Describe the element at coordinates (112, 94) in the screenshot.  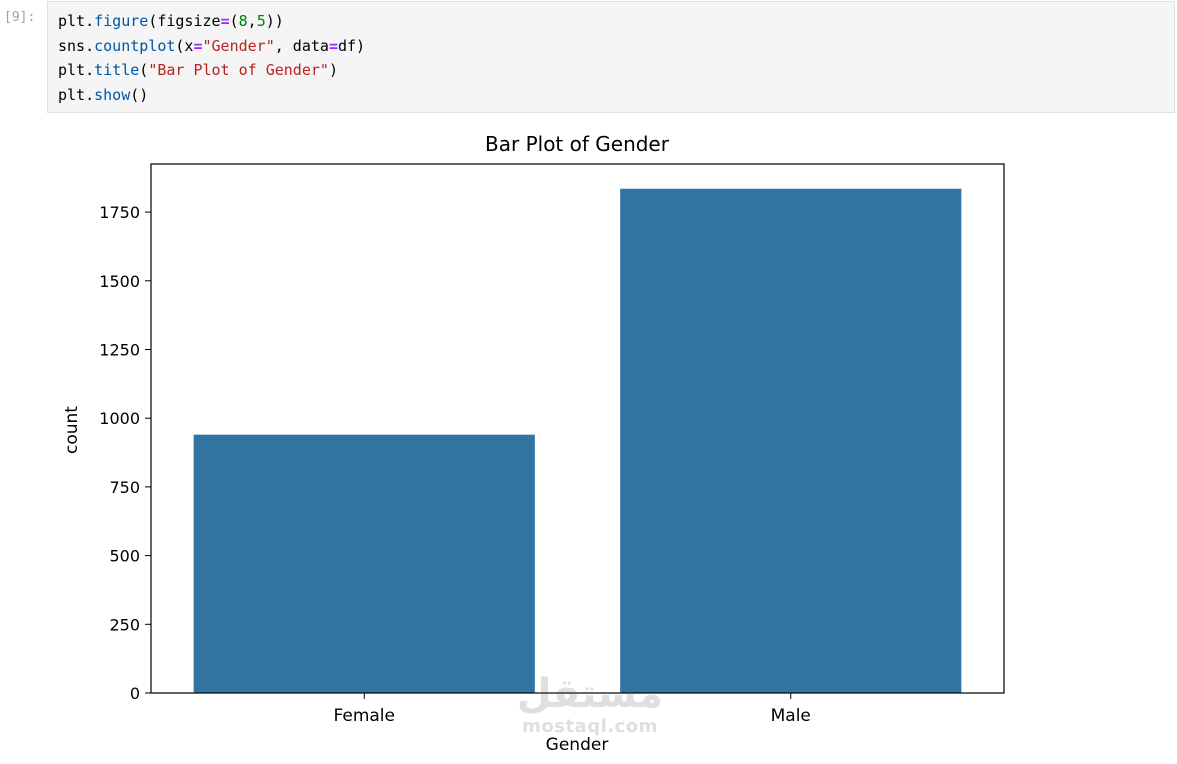
I see `code-token: show` at that location.